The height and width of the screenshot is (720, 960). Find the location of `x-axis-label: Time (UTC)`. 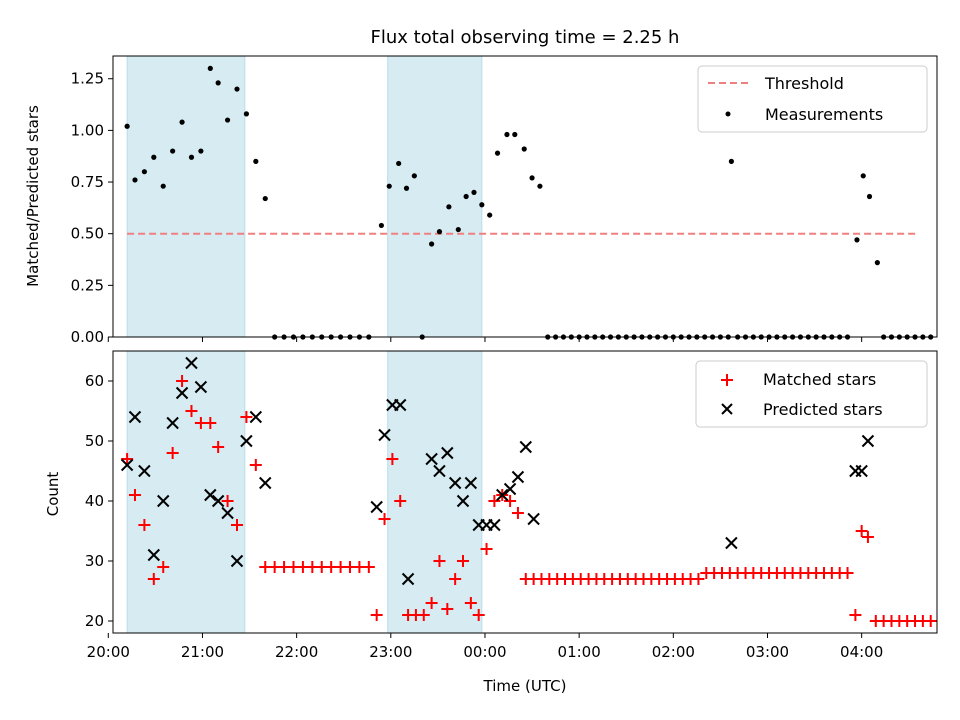

x-axis-label: Time (UTC) is located at coordinates (525, 686).